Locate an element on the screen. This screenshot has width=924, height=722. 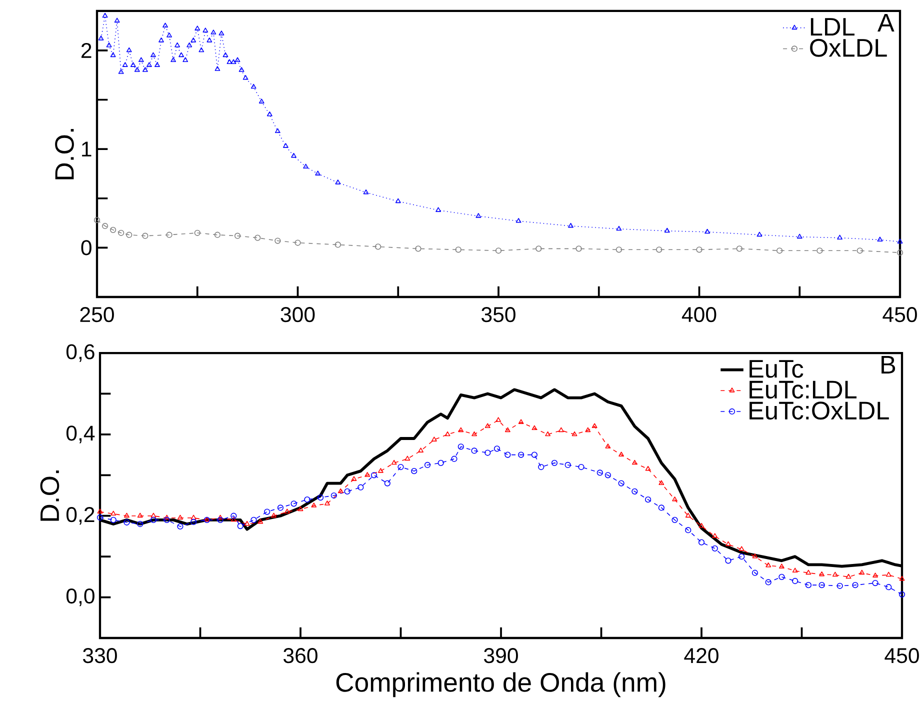
annotation: A is located at coordinates (886, 23).